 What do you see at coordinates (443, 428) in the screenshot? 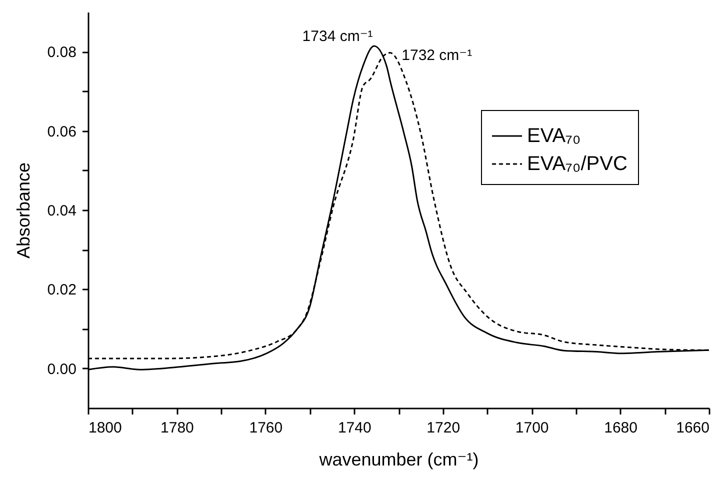
I see `x-tick-label: 1720` at bounding box center [443, 428].